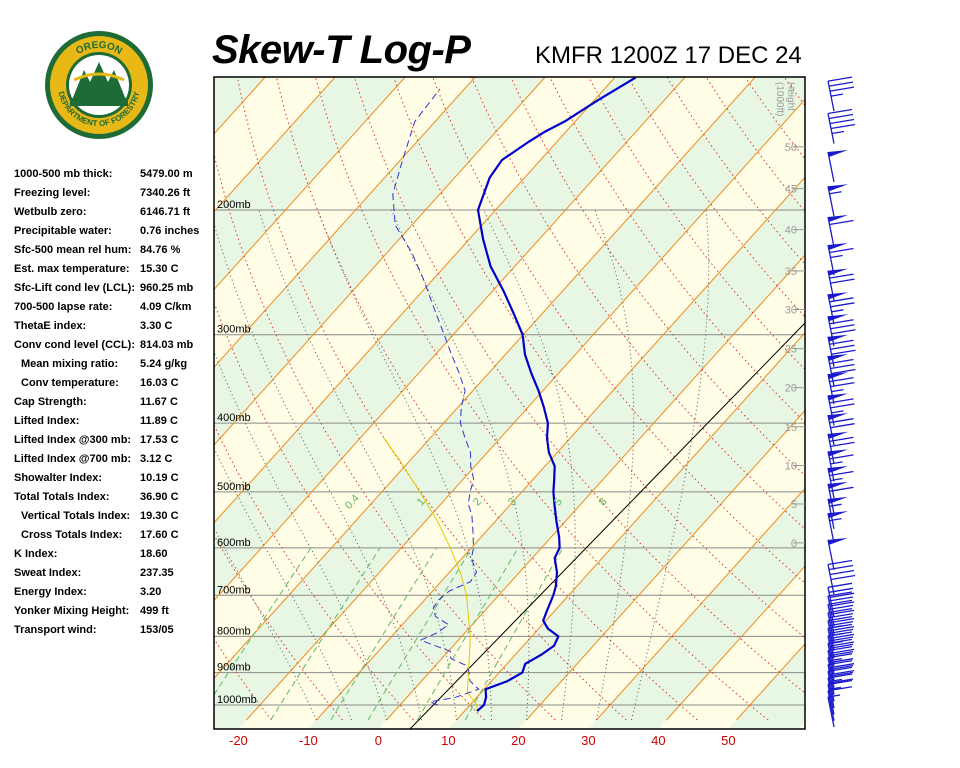 This screenshot has width=960, height=768. I want to click on index-label: Sfc-500 mean rel hum:, so click(73, 250).